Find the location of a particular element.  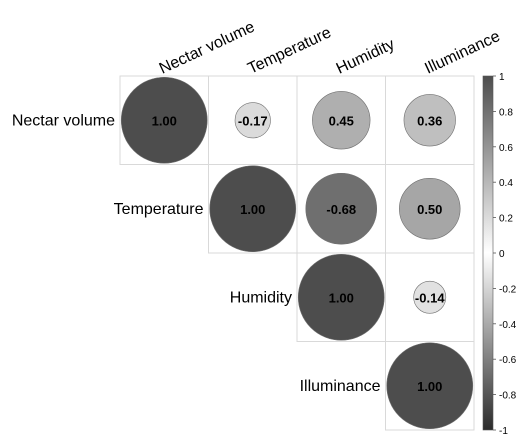

column-label: Nectar volume is located at coordinates (207, 48).